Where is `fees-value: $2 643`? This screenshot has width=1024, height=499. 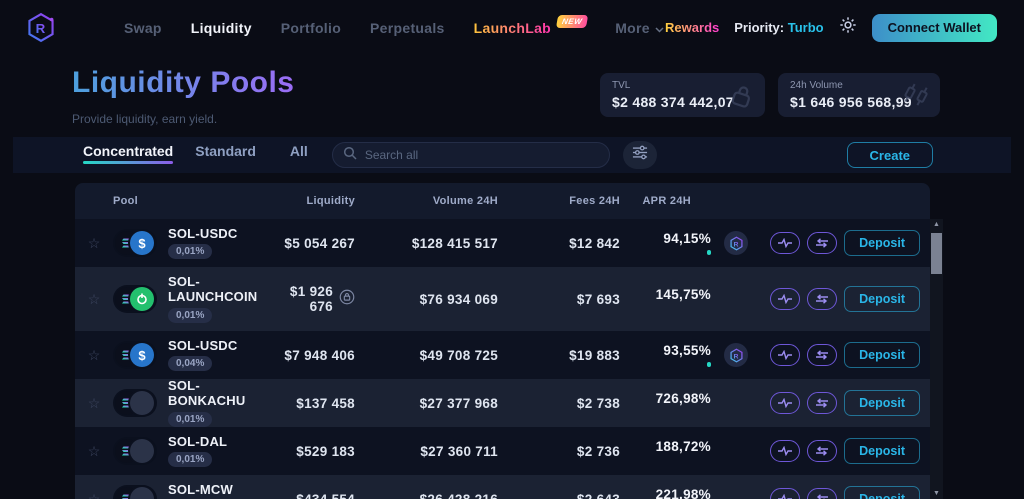
fees-value: $2 643 is located at coordinates (598, 495).